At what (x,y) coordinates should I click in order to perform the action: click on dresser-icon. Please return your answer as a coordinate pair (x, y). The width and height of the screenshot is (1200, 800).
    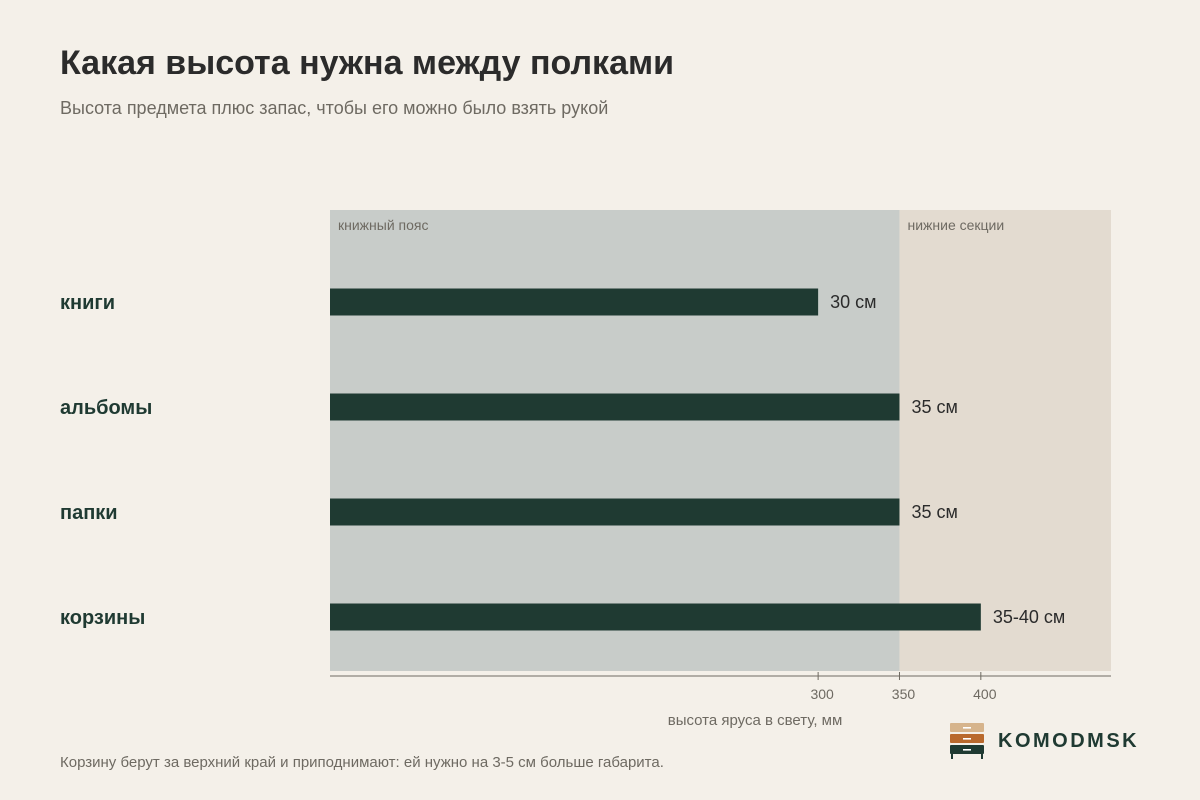
    Looking at the image, I should click on (967, 741).